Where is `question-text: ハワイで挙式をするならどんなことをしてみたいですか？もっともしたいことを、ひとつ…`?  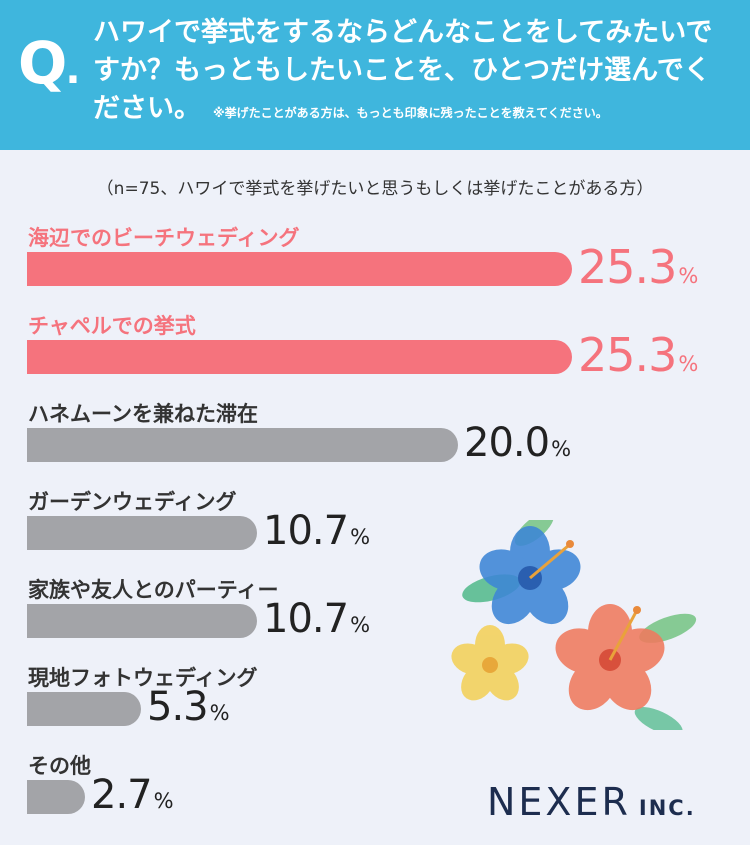 question-text: ハワイで挙式をするならどんなことをしてみたいですか？もっともしたいことを、ひとつ… is located at coordinates (403, 70).